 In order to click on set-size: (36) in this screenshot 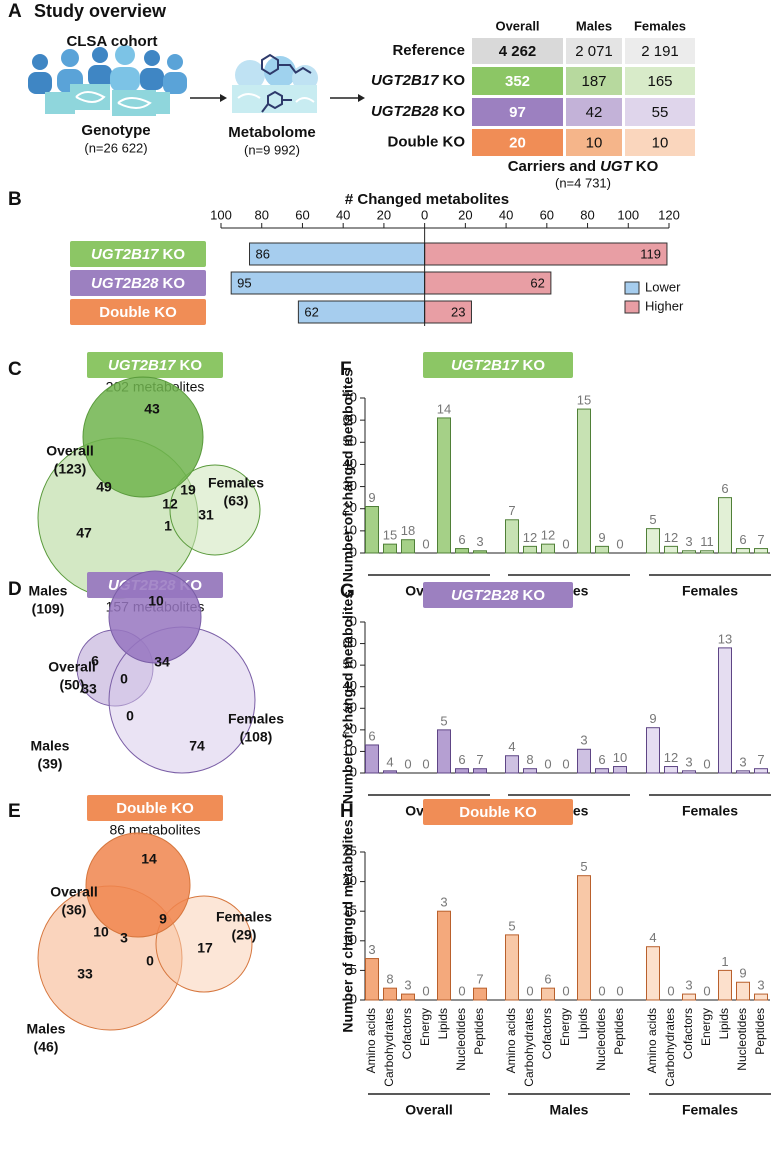, I will do `click(74, 910)`.